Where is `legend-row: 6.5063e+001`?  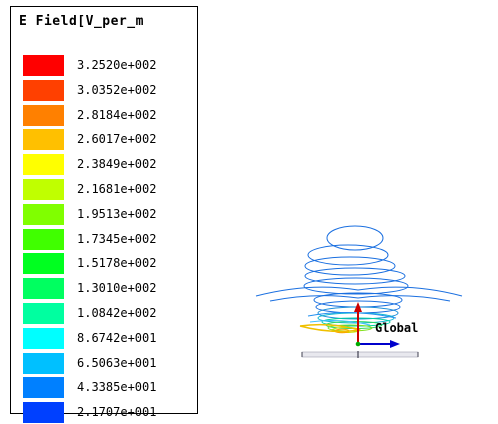
legend-row: 6.5063e+001 is located at coordinates (104, 363).